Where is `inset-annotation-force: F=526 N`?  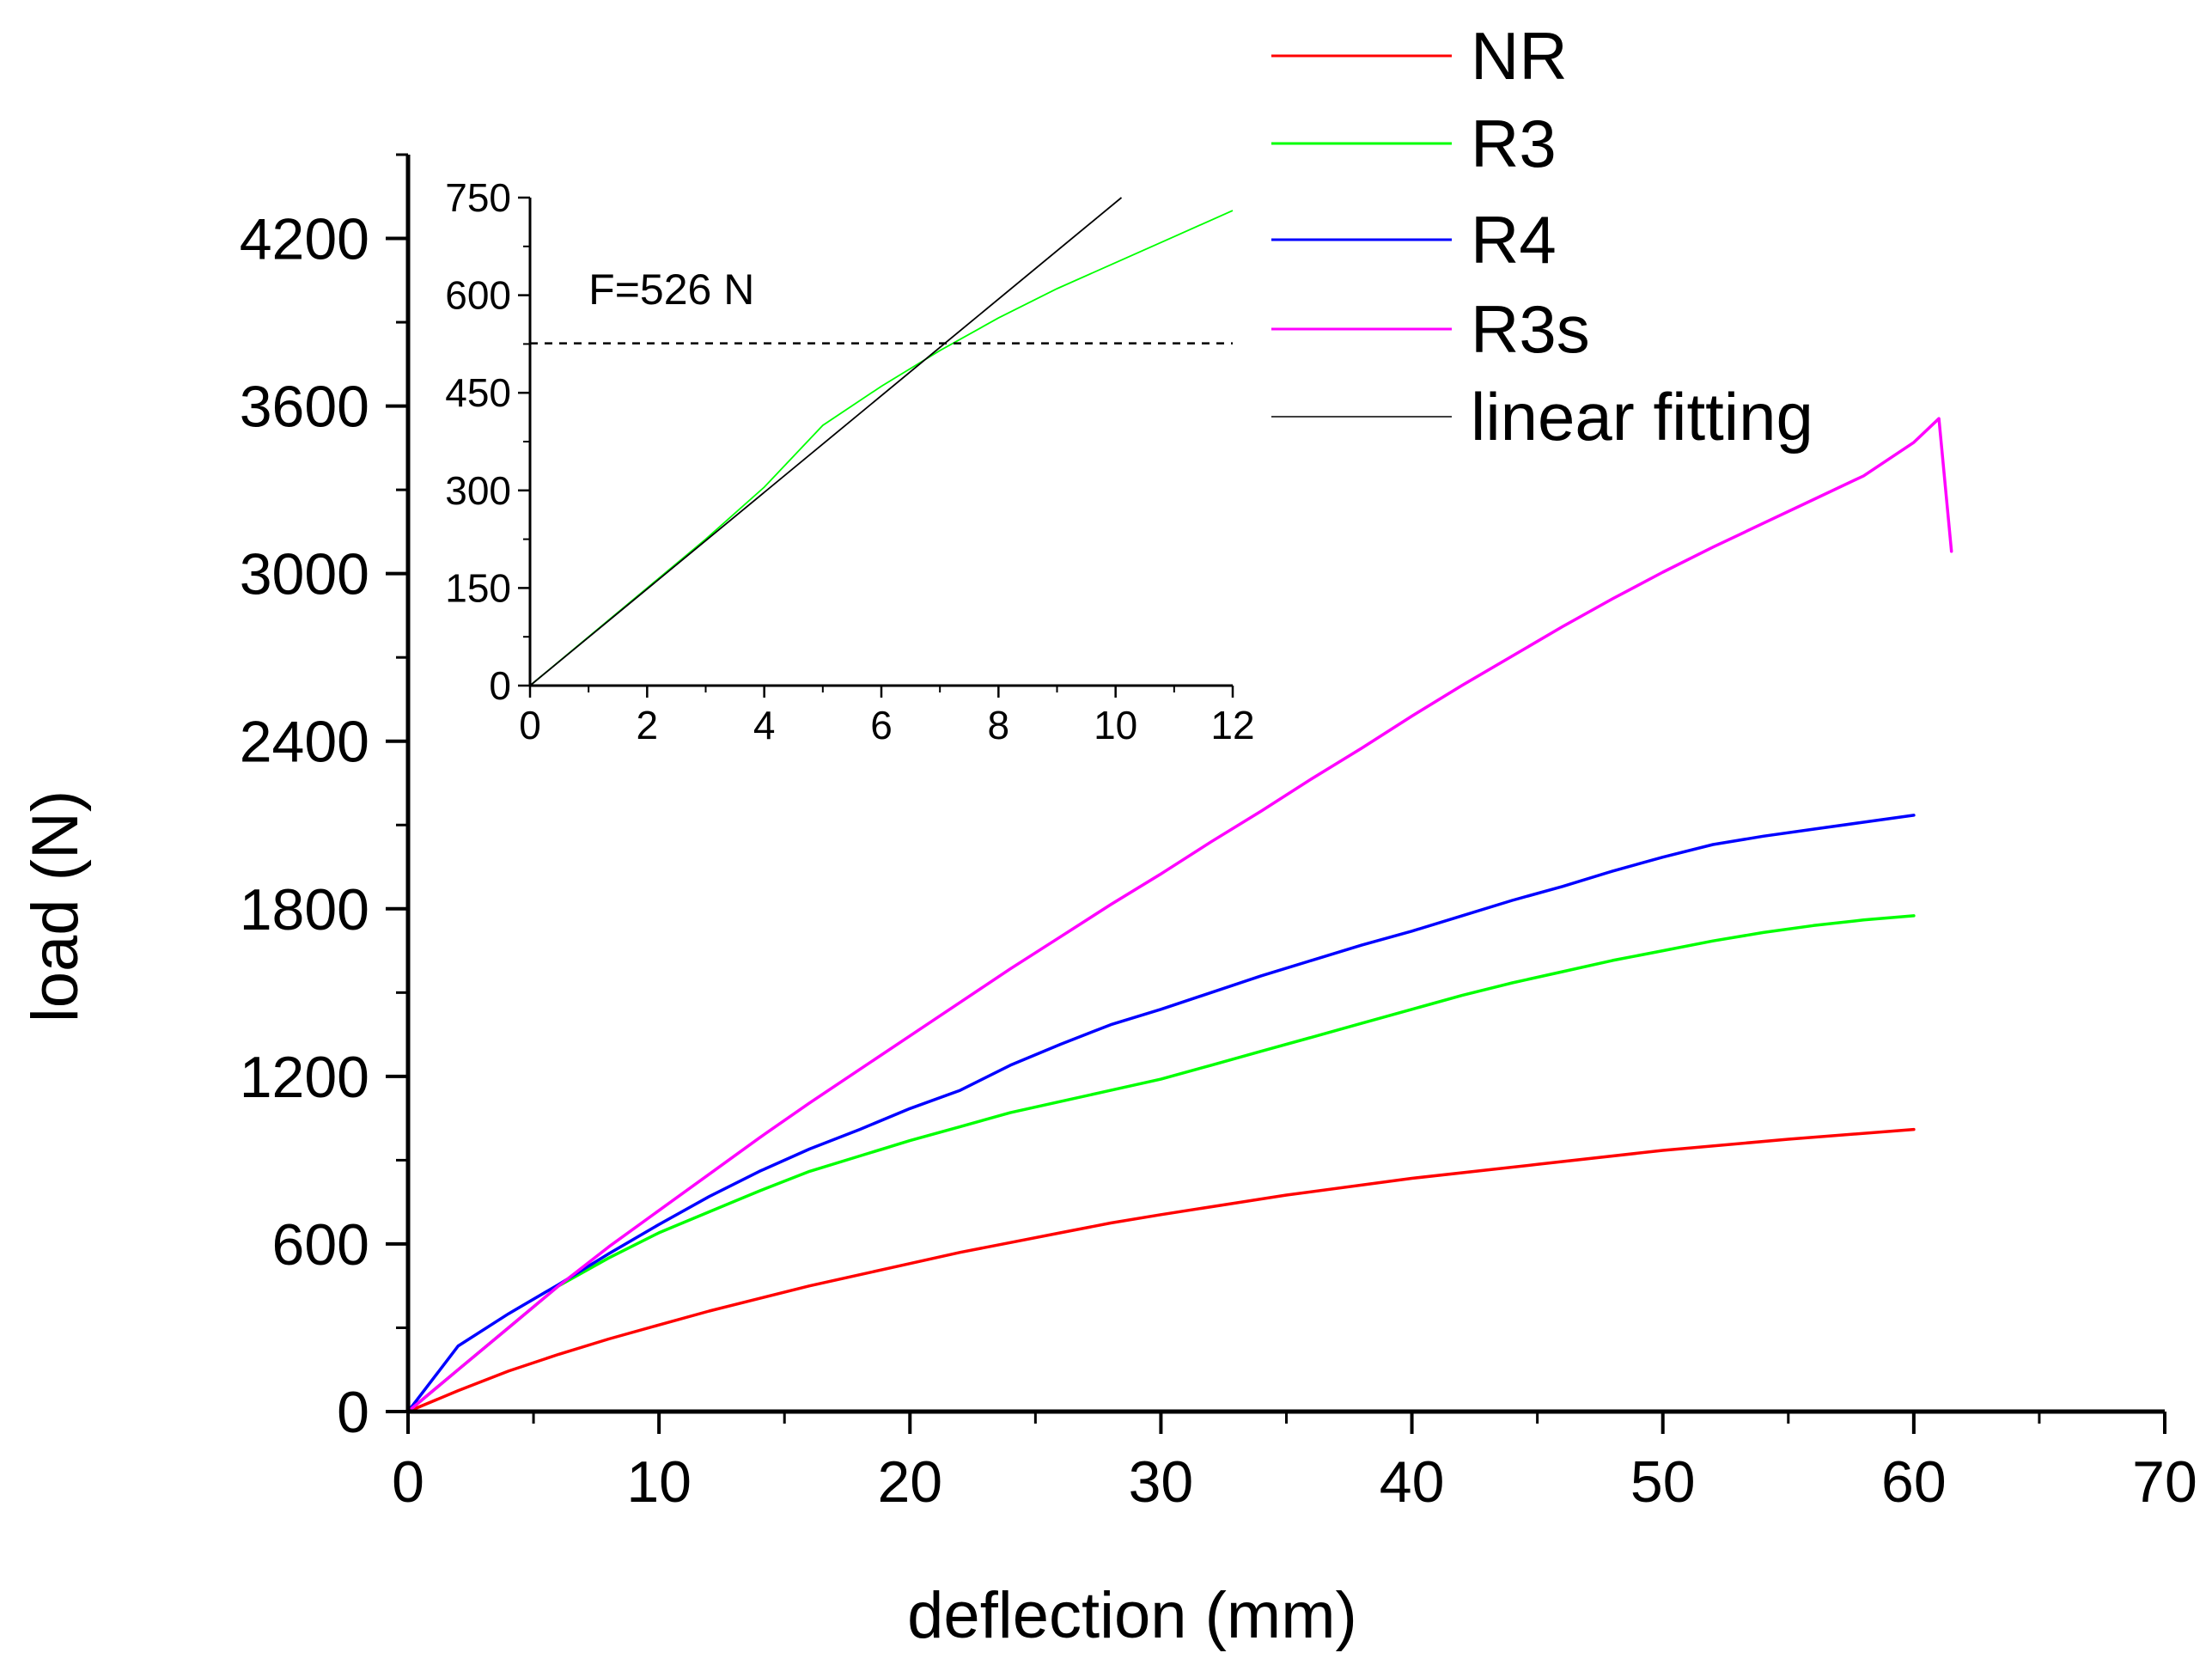 inset-annotation-force: F=526 N is located at coordinates (671, 289).